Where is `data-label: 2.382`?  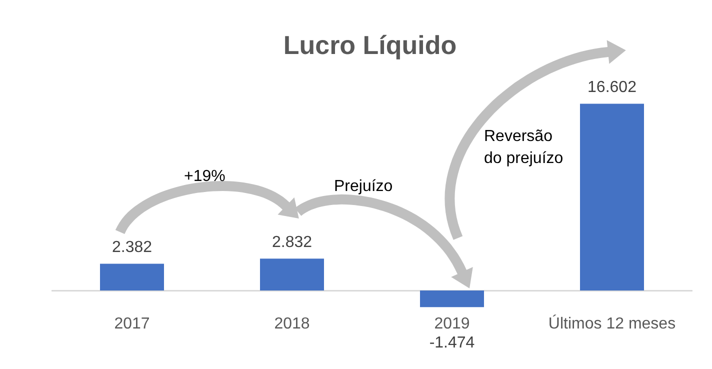
data-label: 2.382 is located at coordinates (132, 247).